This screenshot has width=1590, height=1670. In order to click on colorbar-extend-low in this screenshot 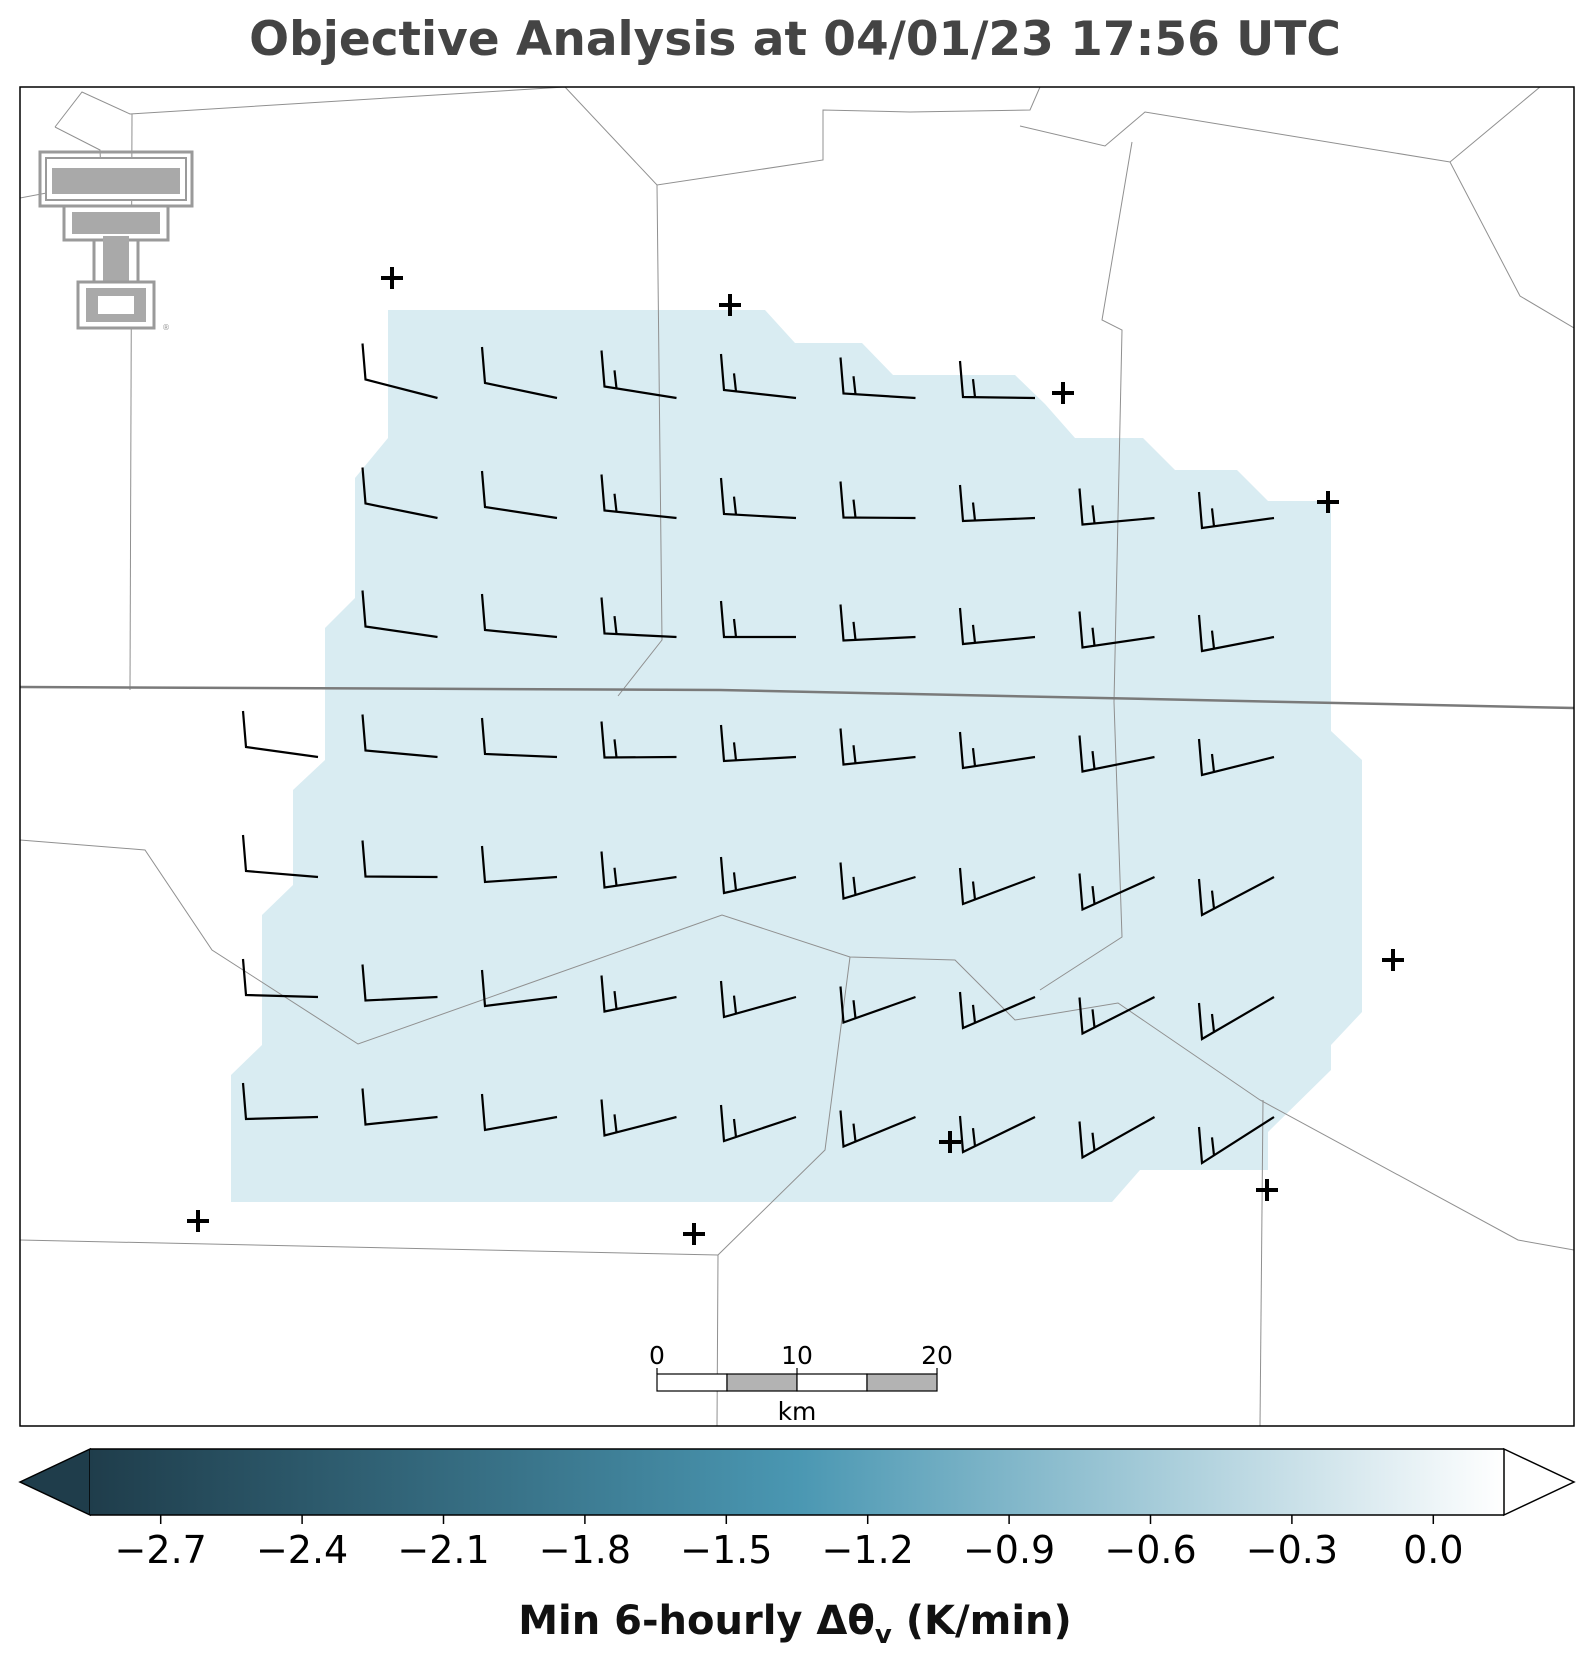, I will do `click(54, 1482)`.